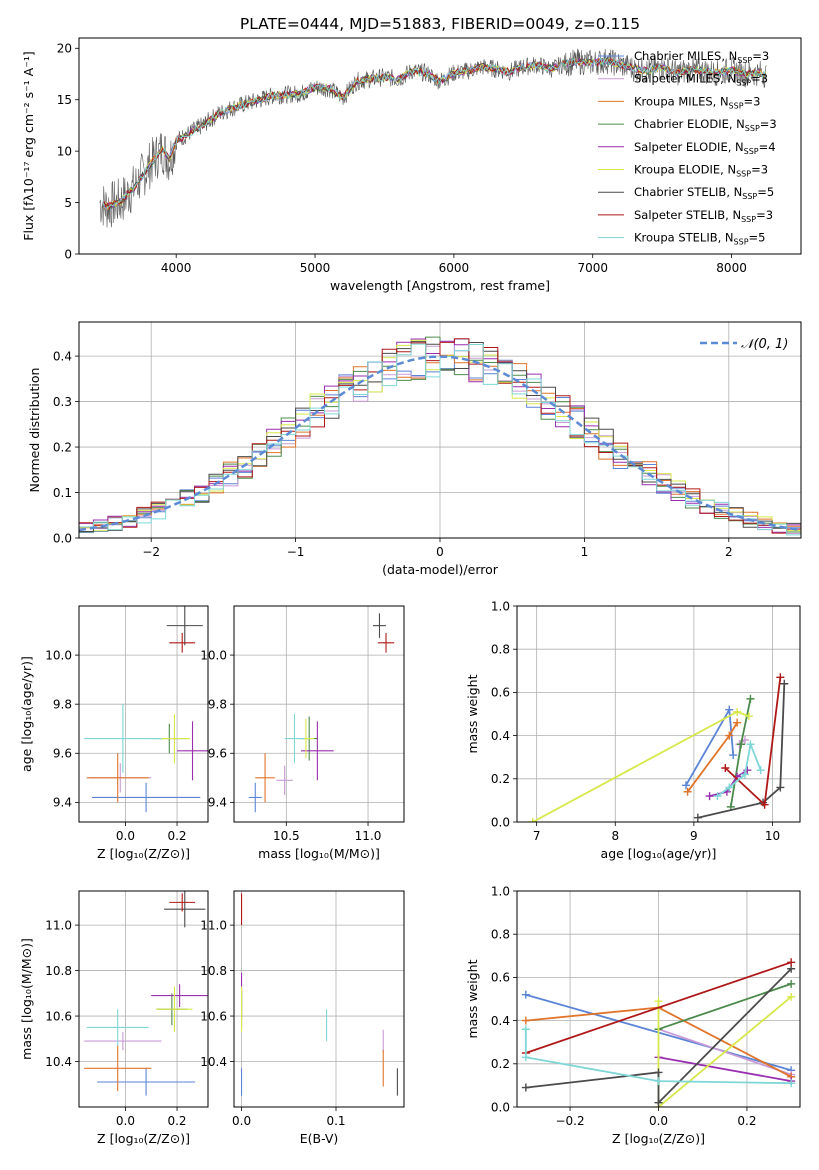 The width and height of the screenshot is (819, 1170). I want to click on x-tick-label: 7, so click(537, 836).